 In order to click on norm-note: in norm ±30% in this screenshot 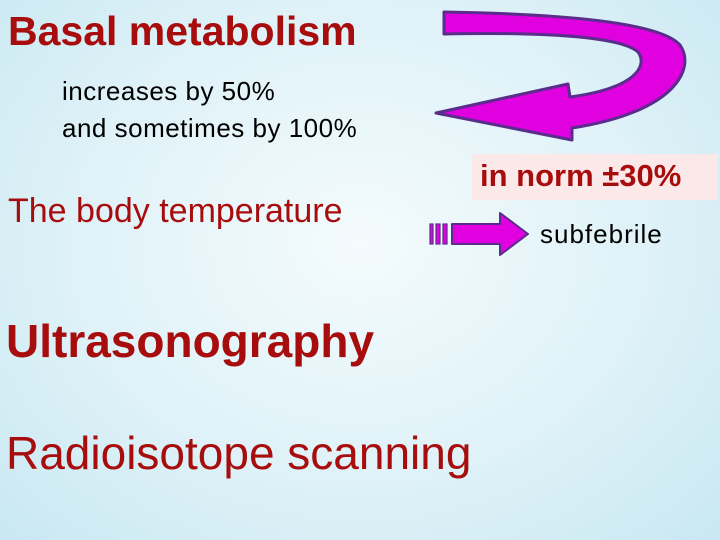, I will do `click(581, 175)`.